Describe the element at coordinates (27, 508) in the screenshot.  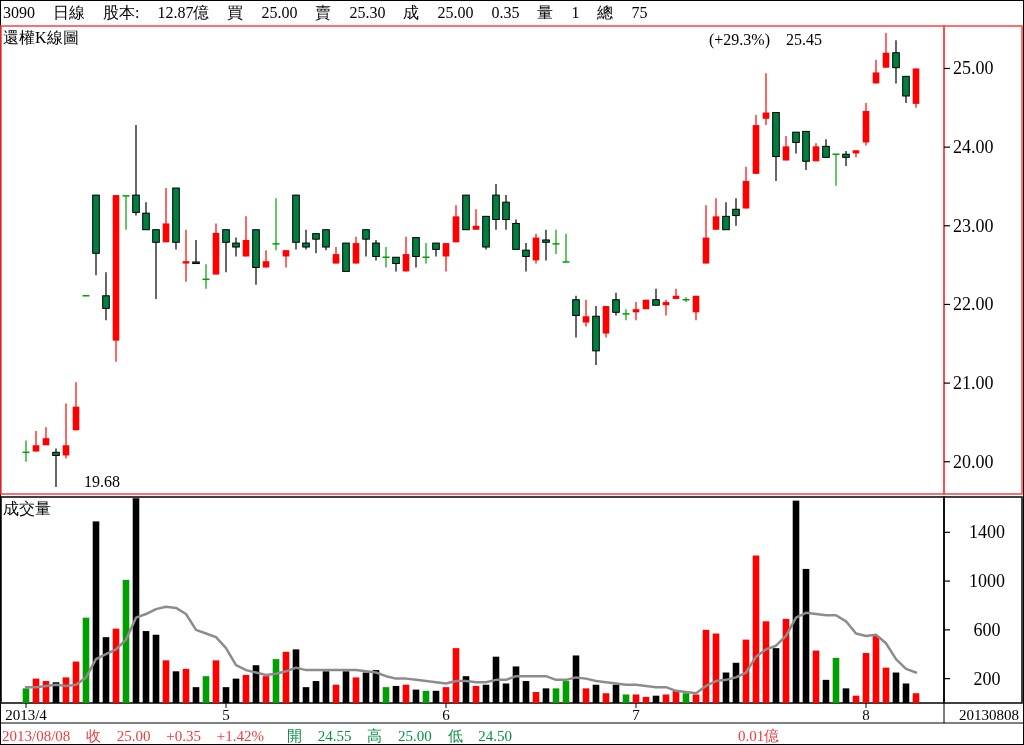
I see `chart-title: 成交量` at that location.